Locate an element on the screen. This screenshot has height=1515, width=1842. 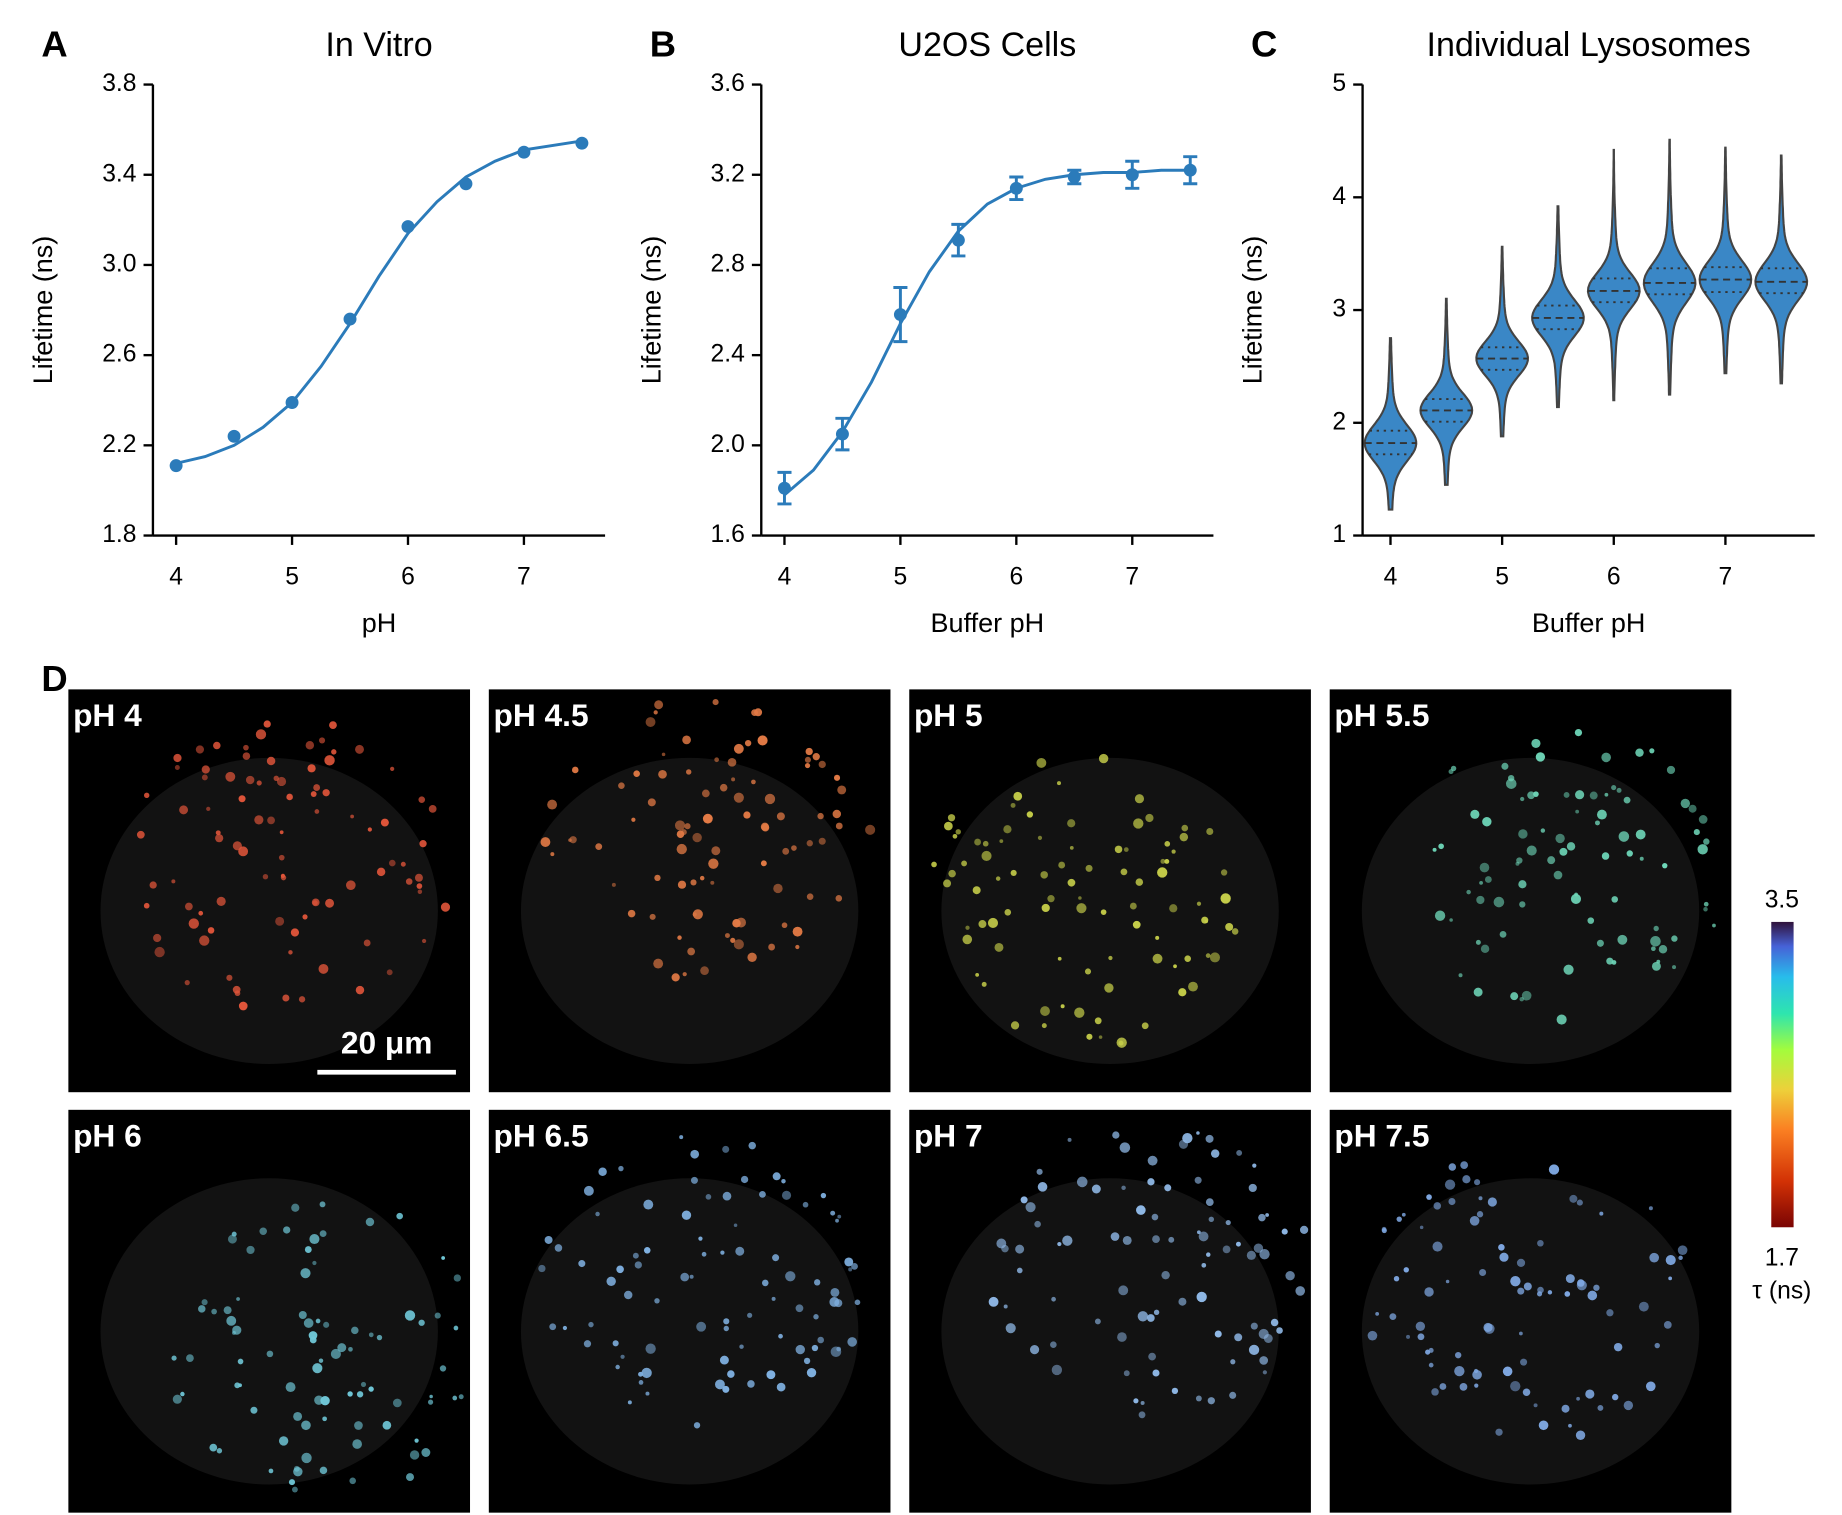
y-tick-label: 2.2 is located at coordinates (119, 444).